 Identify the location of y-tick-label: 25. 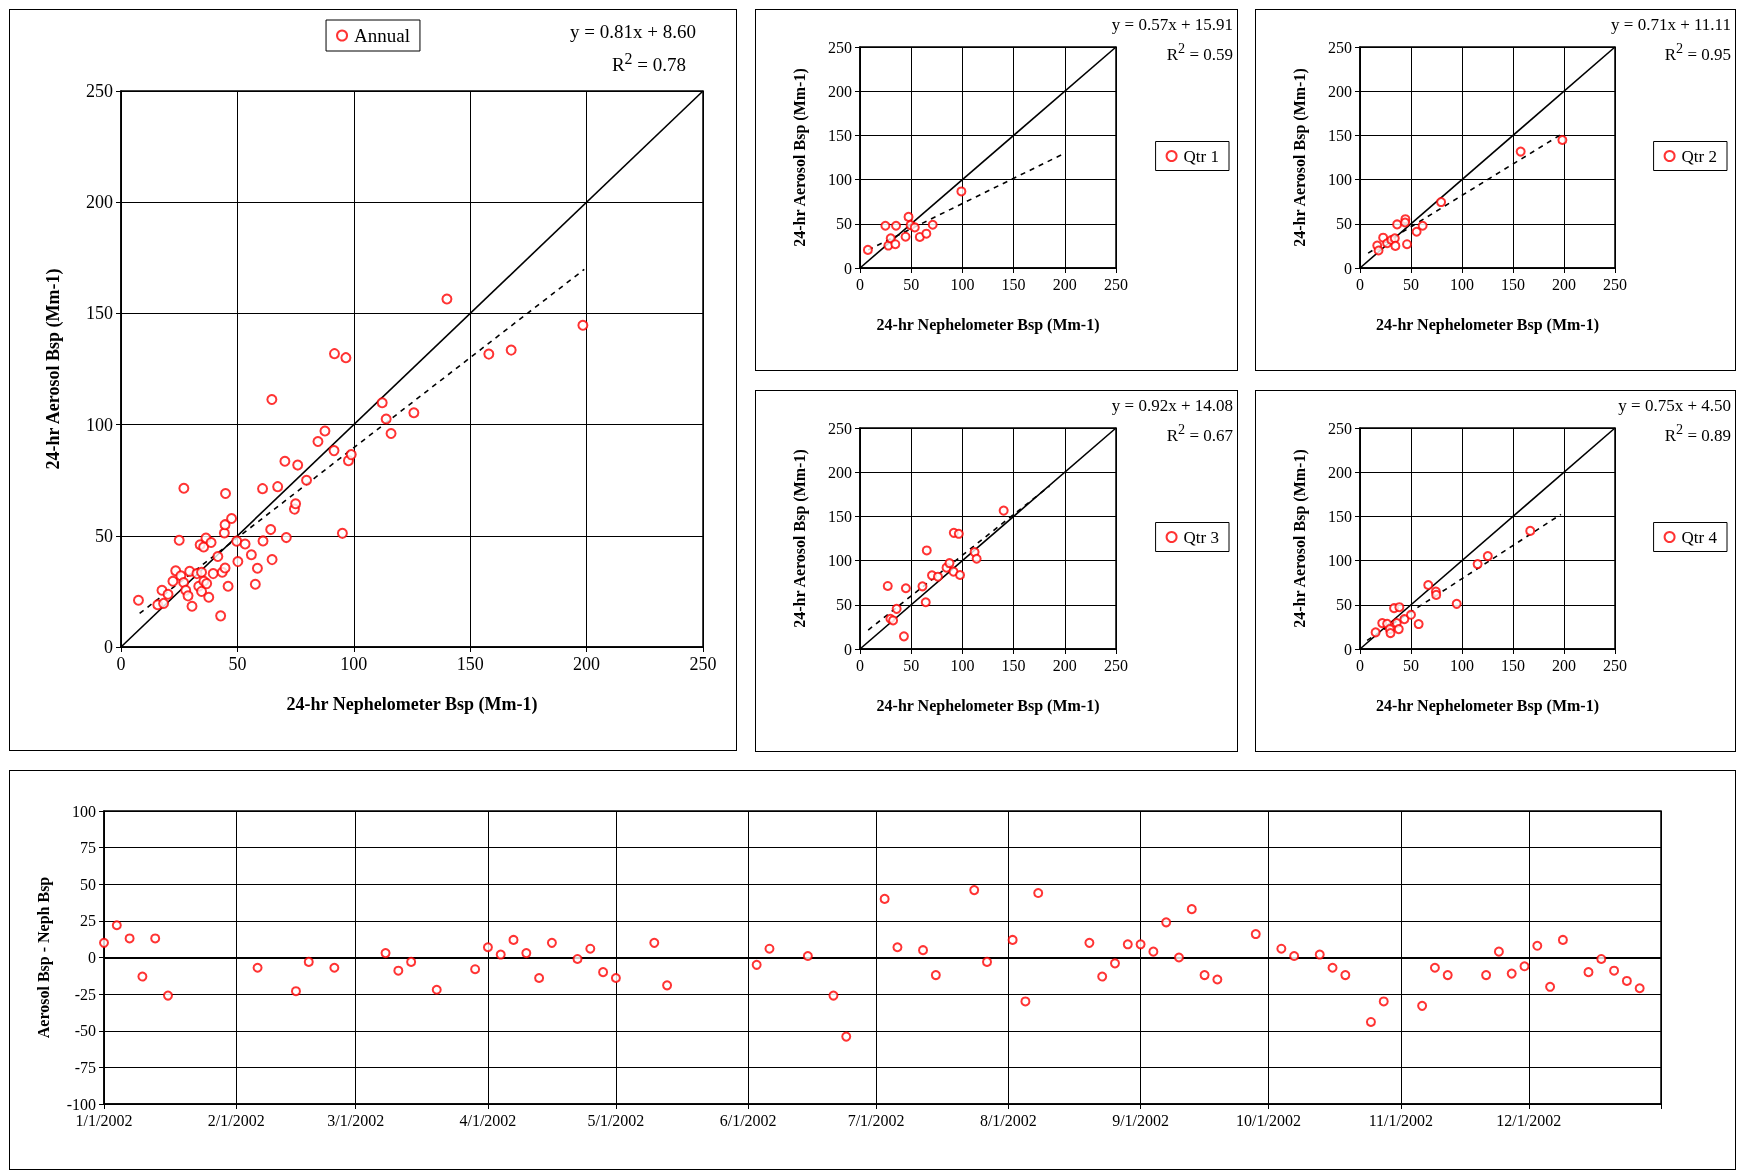
(88, 921).